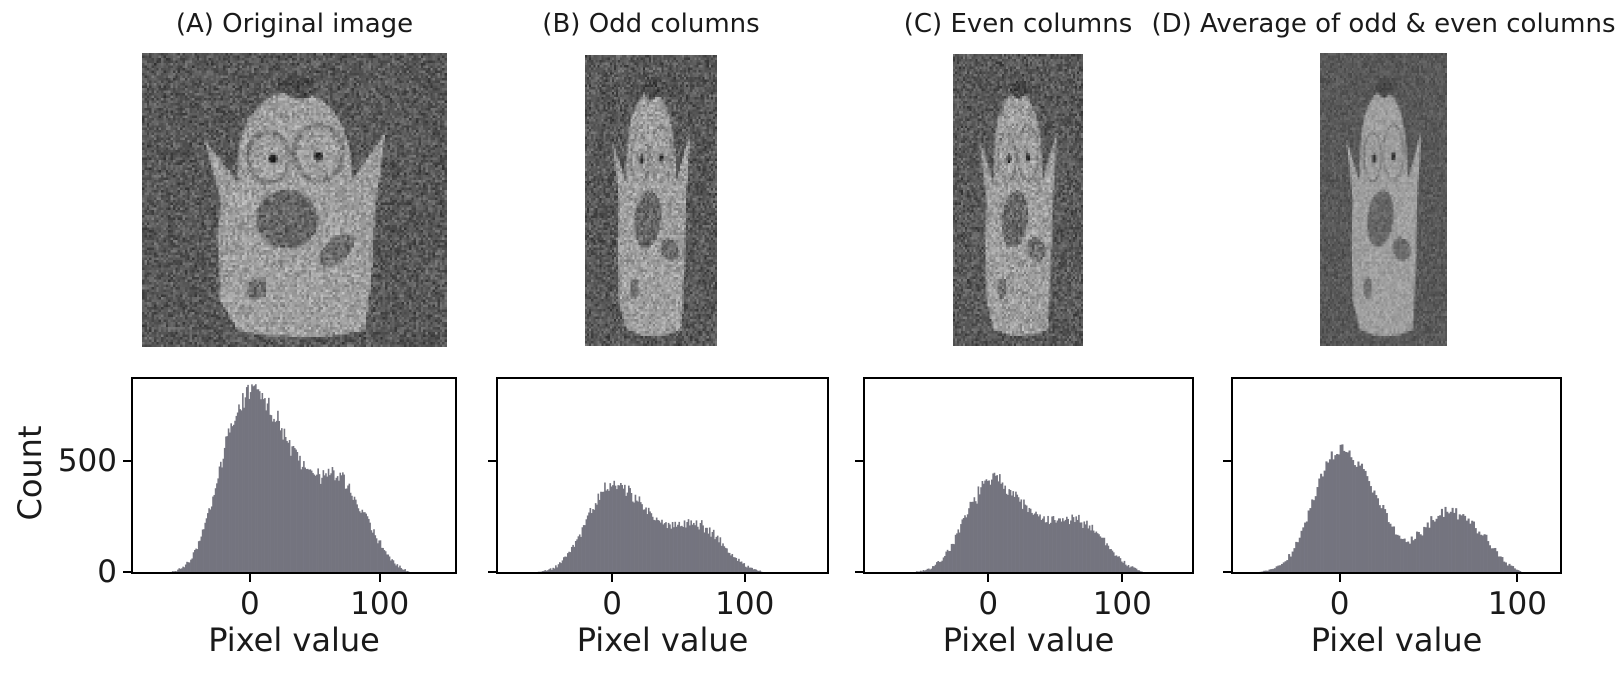 Image resolution: width=1623 pixels, height=680 pixels. I want to click on panel-c-noisy-image, so click(1018, 200).